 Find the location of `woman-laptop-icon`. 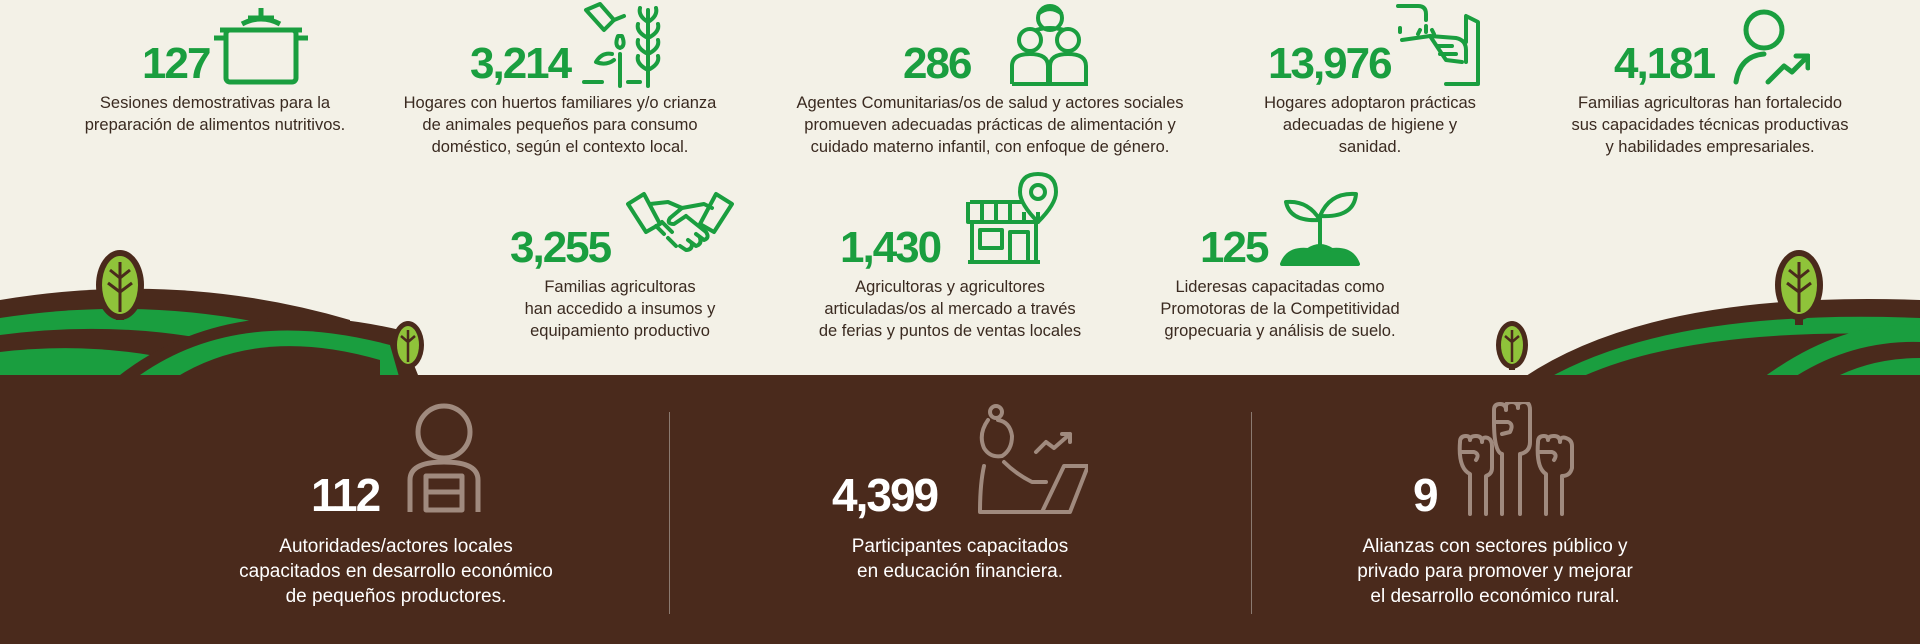

woman-laptop-icon is located at coordinates (1032, 460).